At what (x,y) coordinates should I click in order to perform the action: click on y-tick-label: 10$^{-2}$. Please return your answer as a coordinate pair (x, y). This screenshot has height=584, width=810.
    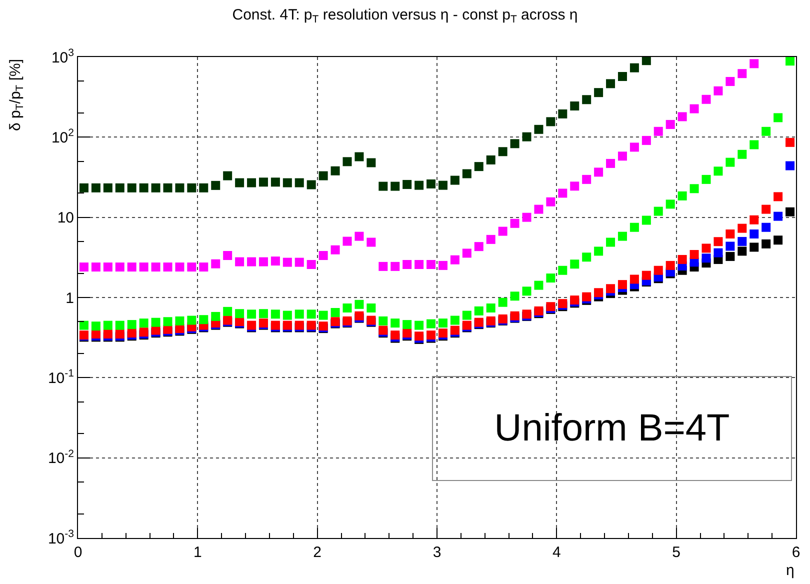
    Looking at the image, I should click on (61, 458).